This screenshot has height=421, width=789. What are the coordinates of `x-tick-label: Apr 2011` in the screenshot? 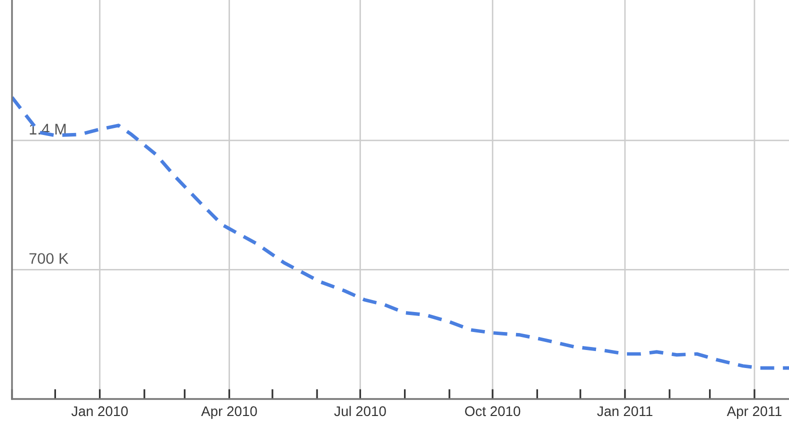 It's located at (754, 412).